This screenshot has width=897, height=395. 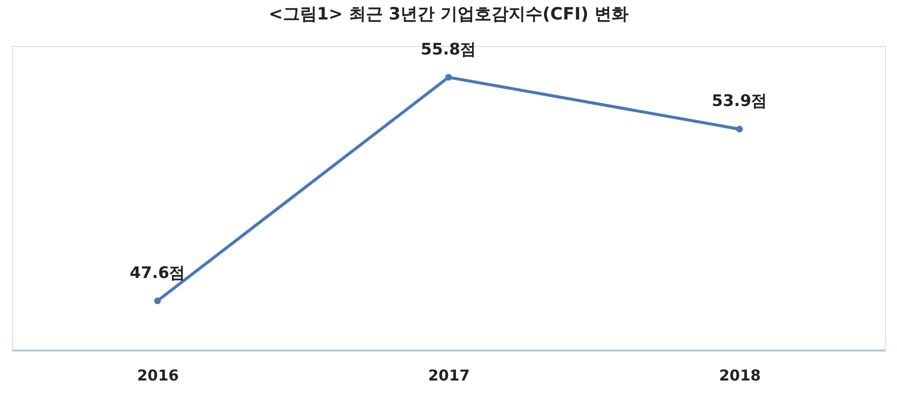 I want to click on data-label: 53.9점, so click(x=740, y=100).